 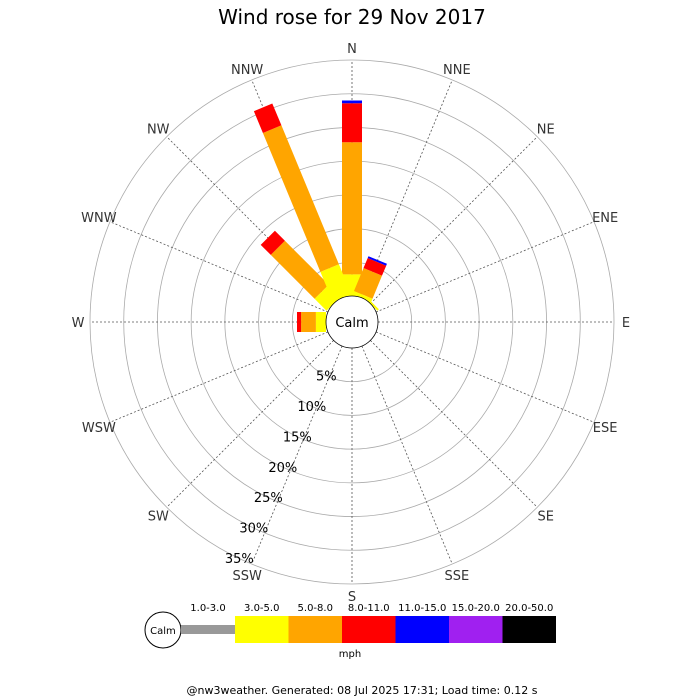 I want to click on direction-label-w: W, so click(x=78, y=323).